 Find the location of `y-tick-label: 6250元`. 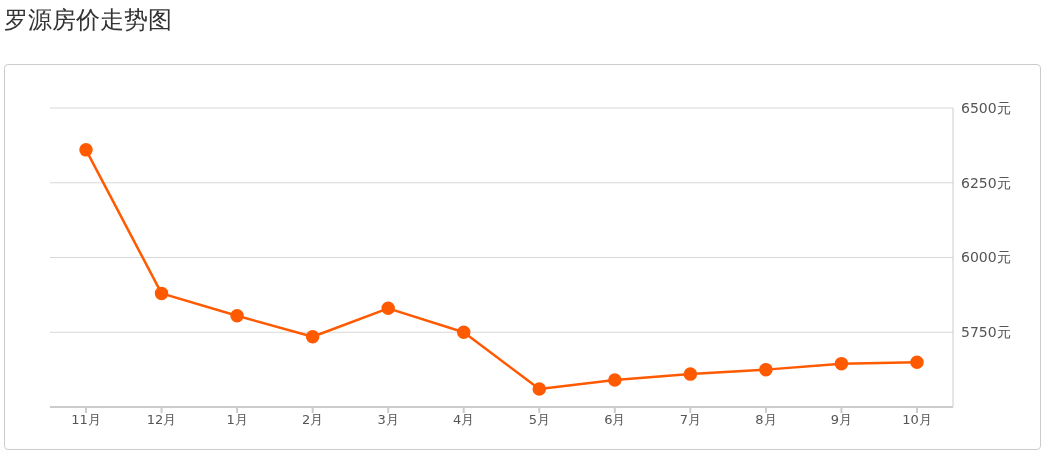

y-tick-label: 6250元 is located at coordinates (986, 182).